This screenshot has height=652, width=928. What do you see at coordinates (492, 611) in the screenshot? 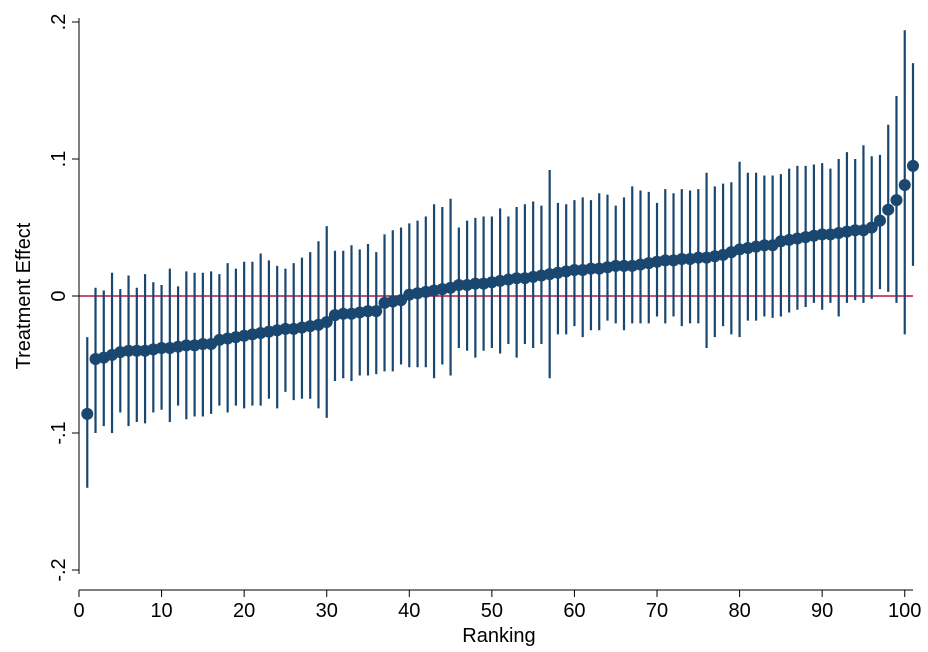
I see `x-tick-label: 50` at bounding box center [492, 611].